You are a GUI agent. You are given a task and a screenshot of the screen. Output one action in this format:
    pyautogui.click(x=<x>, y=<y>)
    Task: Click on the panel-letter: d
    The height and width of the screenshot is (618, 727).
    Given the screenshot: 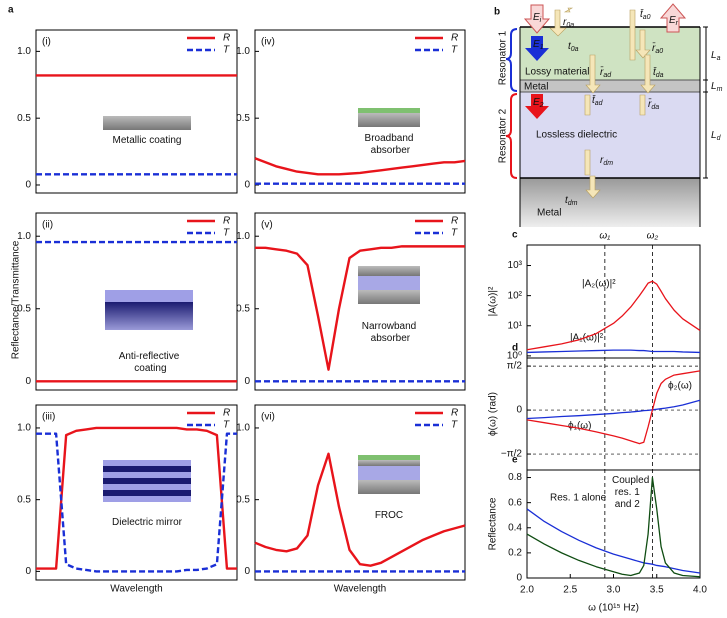 What is the action you would take?
    pyautogui.click(x=515, y=348)
    